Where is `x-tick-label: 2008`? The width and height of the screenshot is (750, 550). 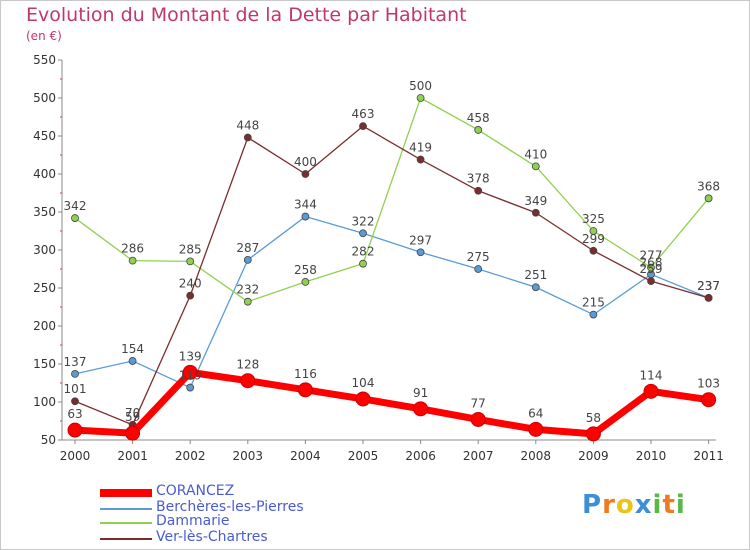 x-tick-label: 2008 is located at coordinates (536, 456).